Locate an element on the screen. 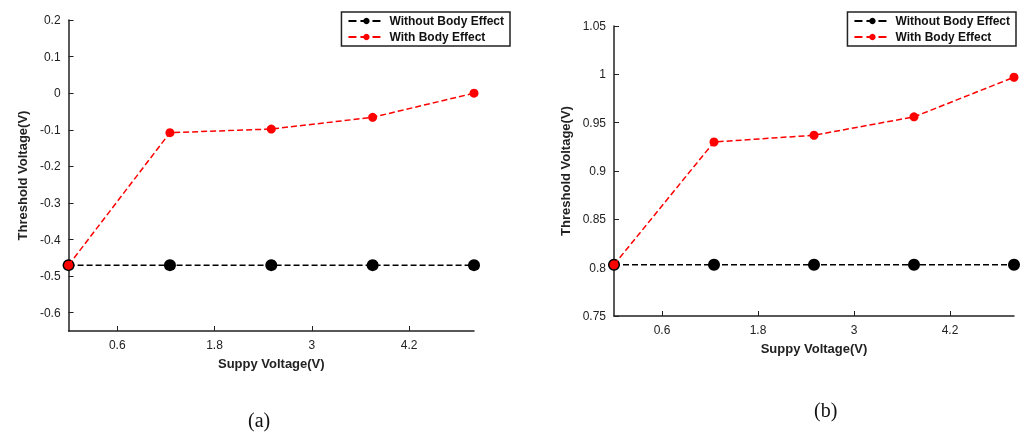  y-tick-label: 0.1 is located at coordinates (52, 56).